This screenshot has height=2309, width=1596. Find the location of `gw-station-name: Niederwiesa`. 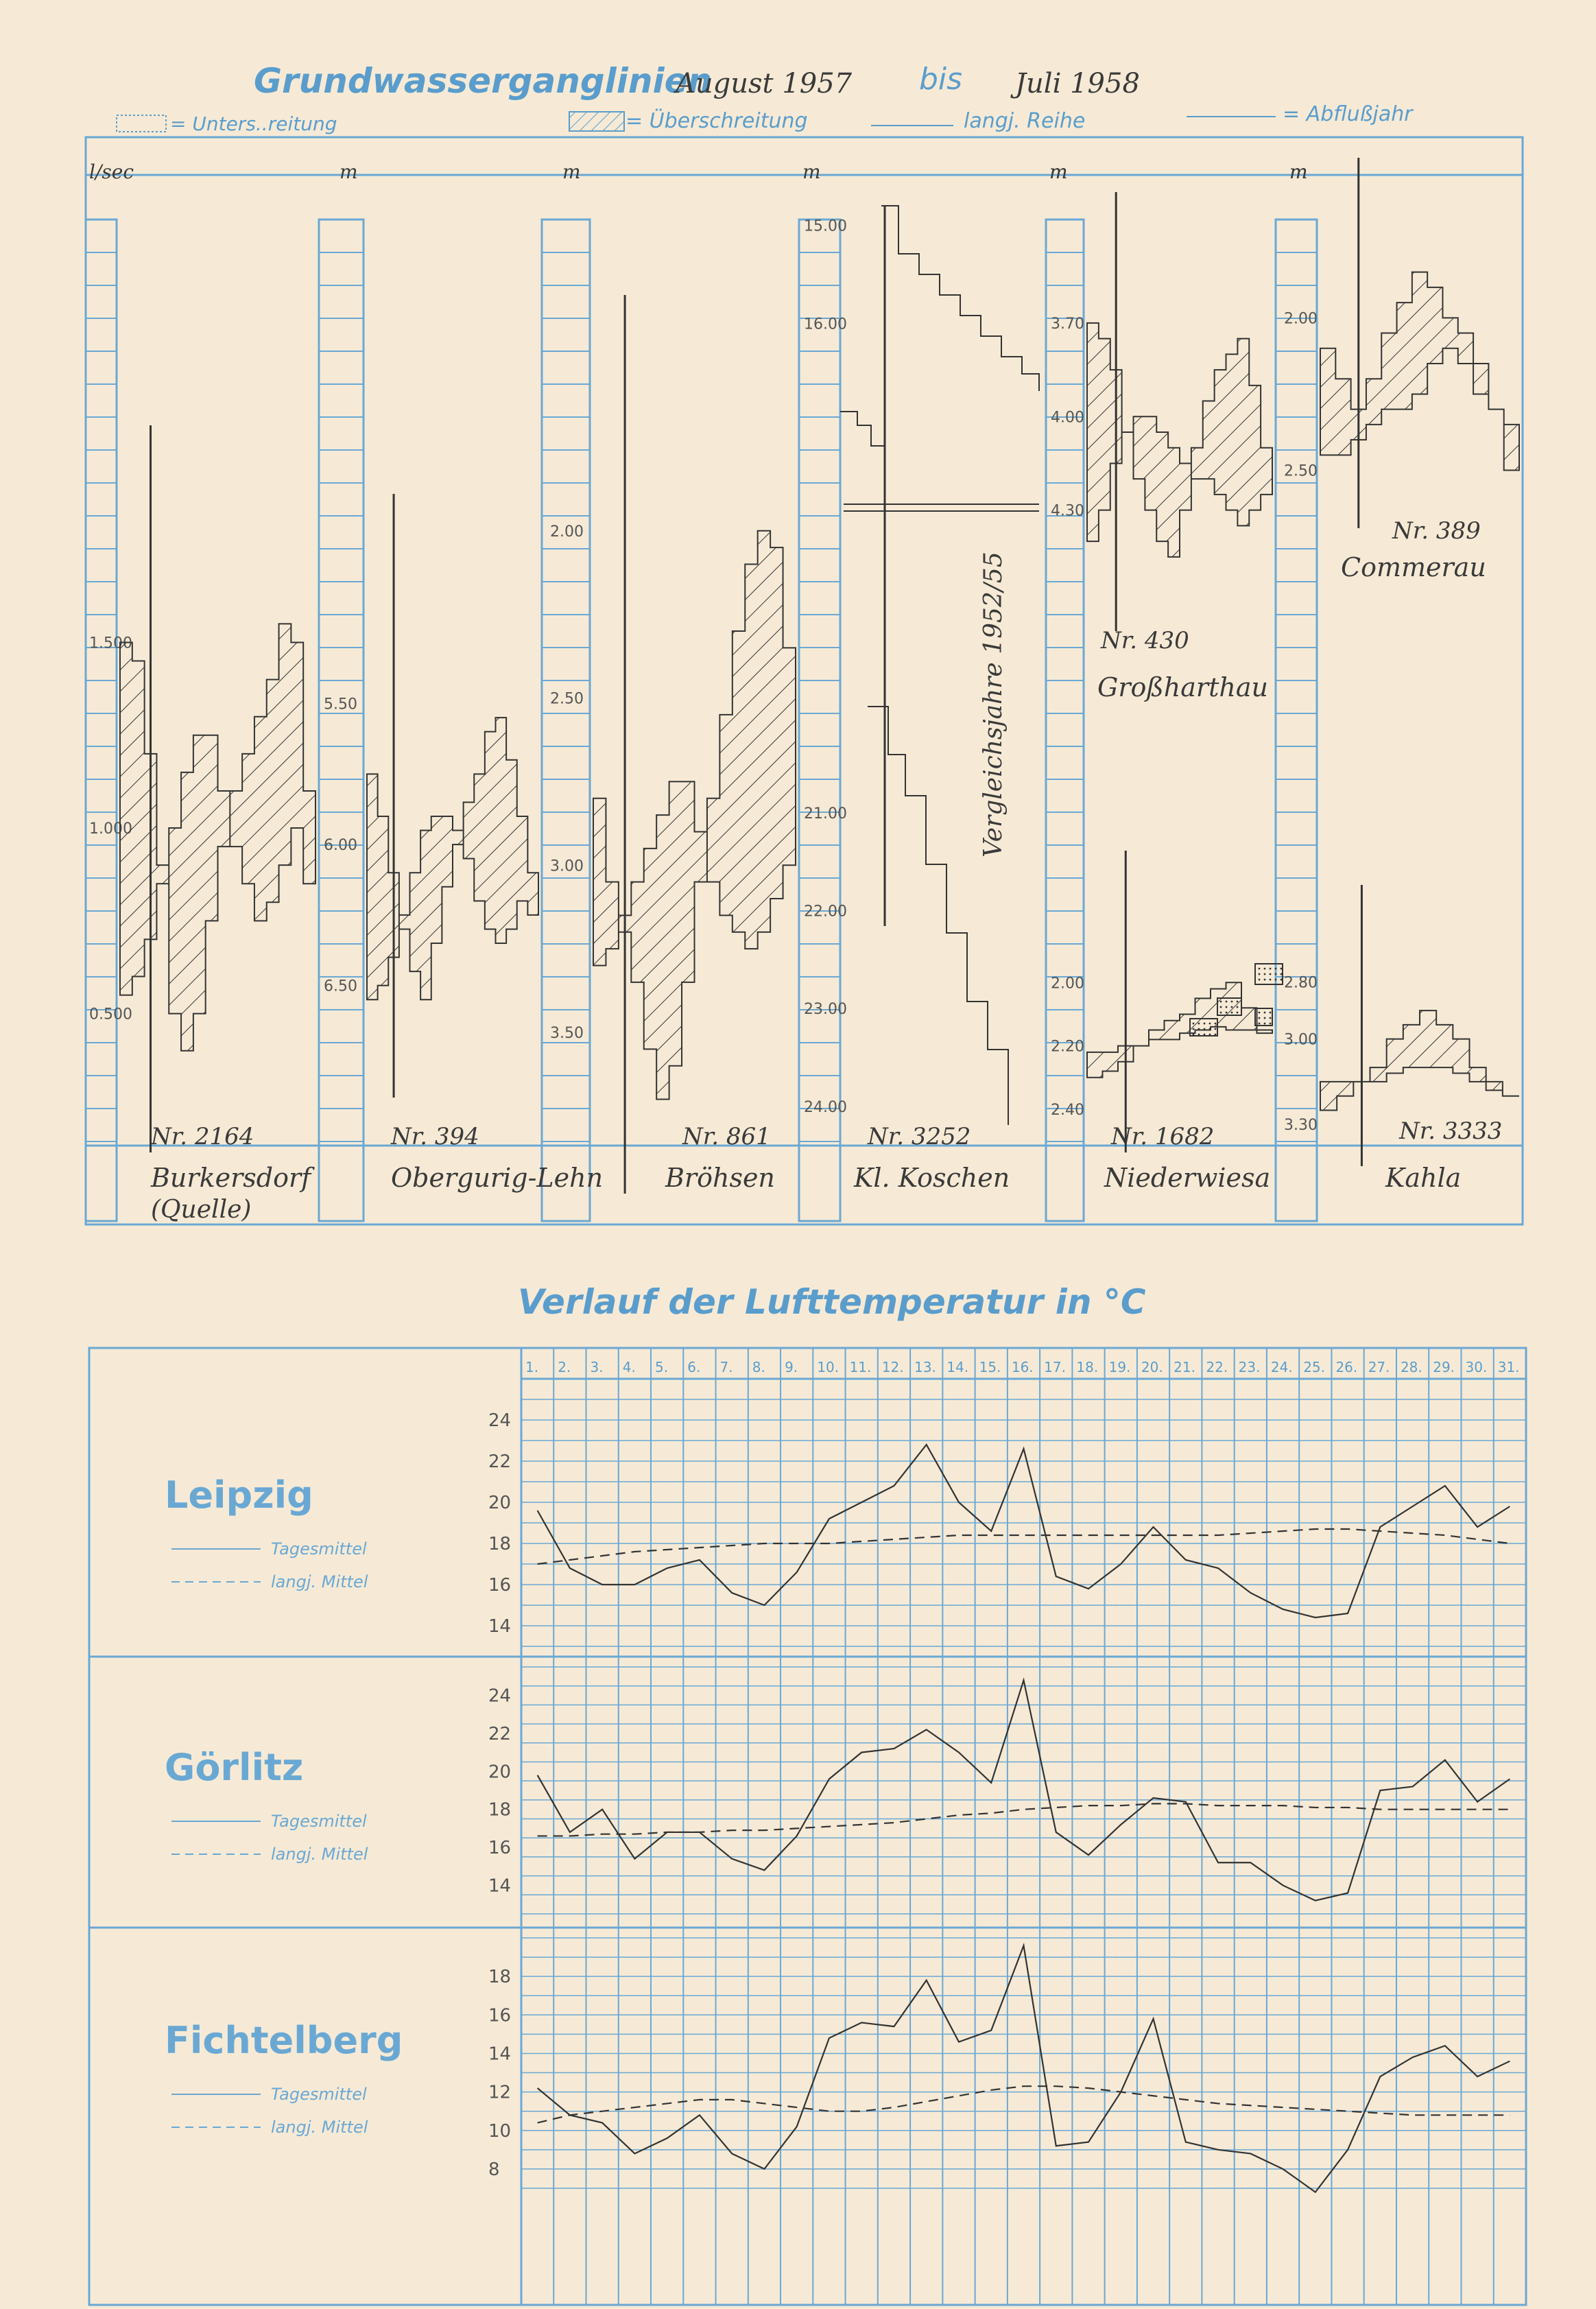

gw-station-name: Niederwiesa is located at coordinates (1187, 1178).